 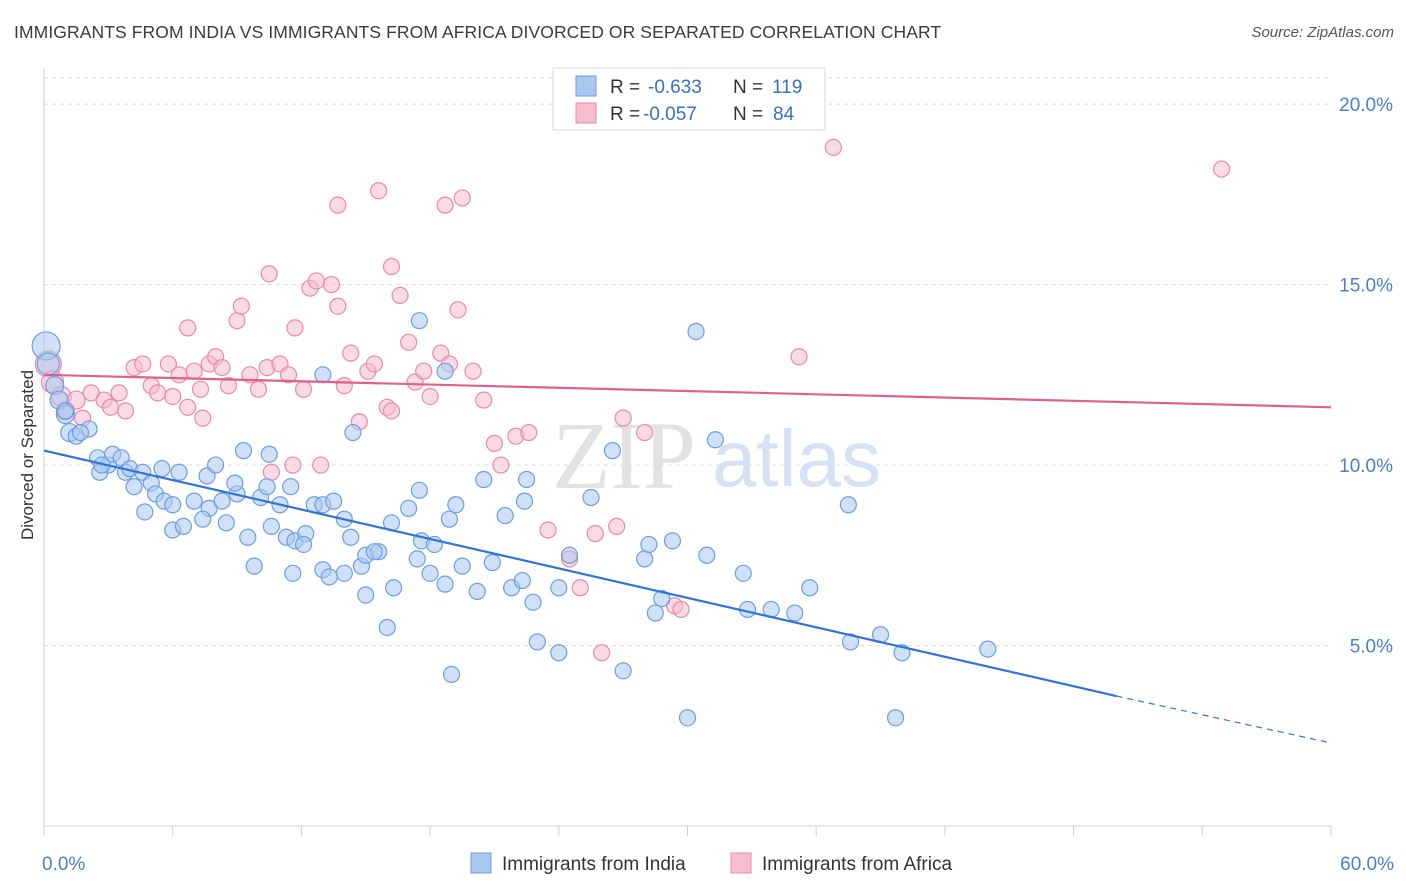 What do you see at coordinates (1366, 105) in the screenshot?
I see `y-tick-label: 20.0%` at bounding box center [1366, 105].